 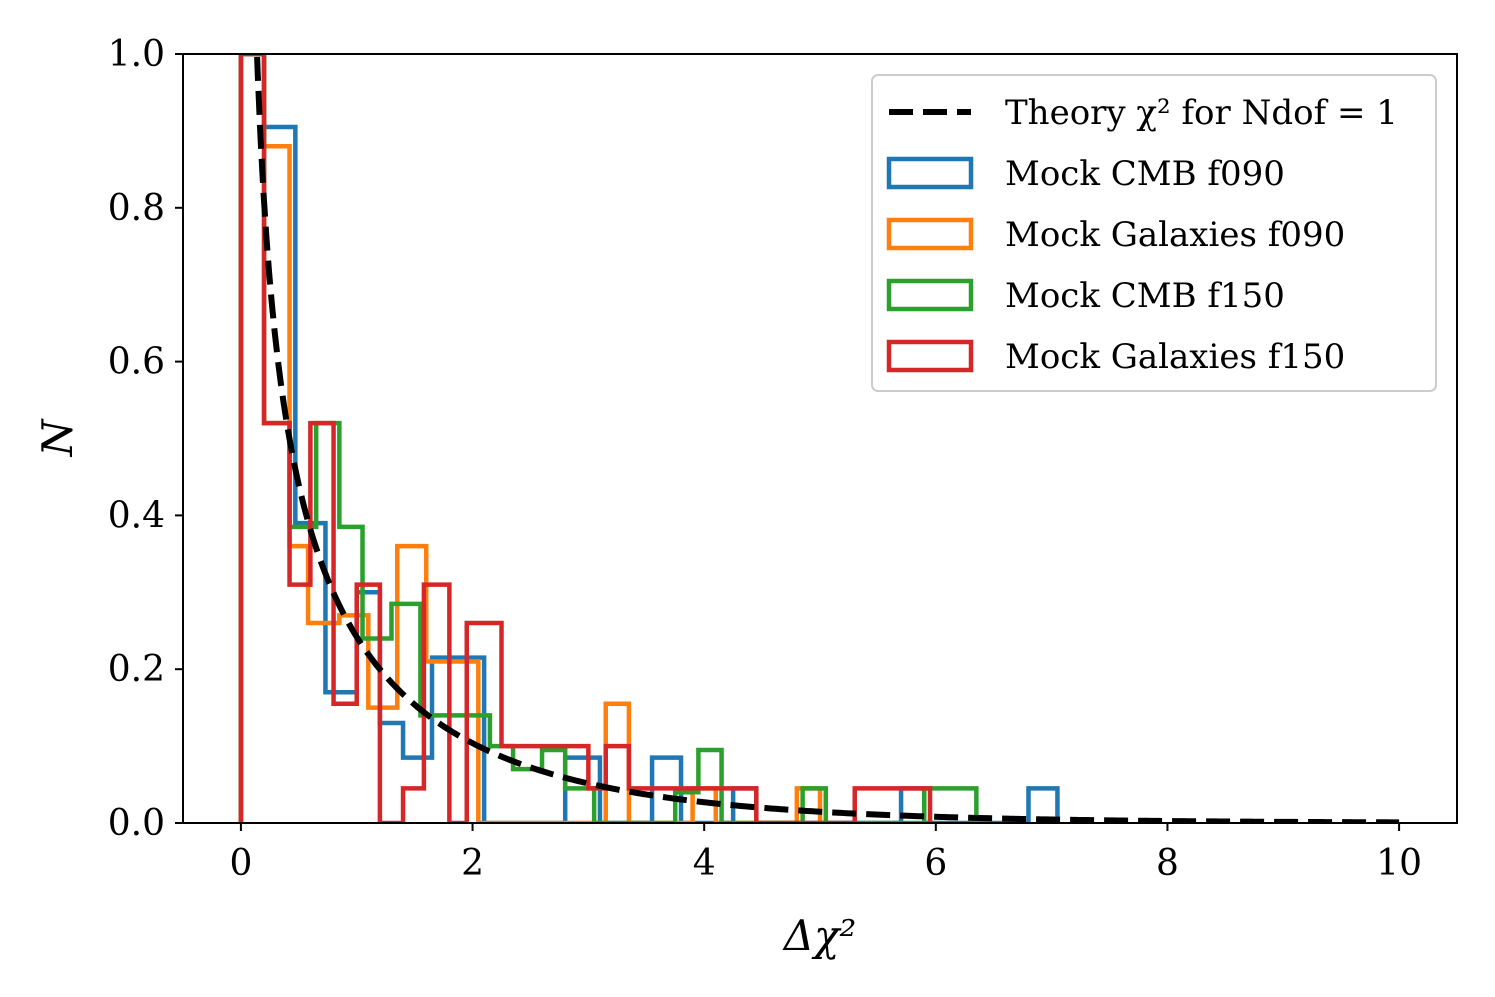 I want to click on x-axis-label: Δχ², so click(x=819, y=935).